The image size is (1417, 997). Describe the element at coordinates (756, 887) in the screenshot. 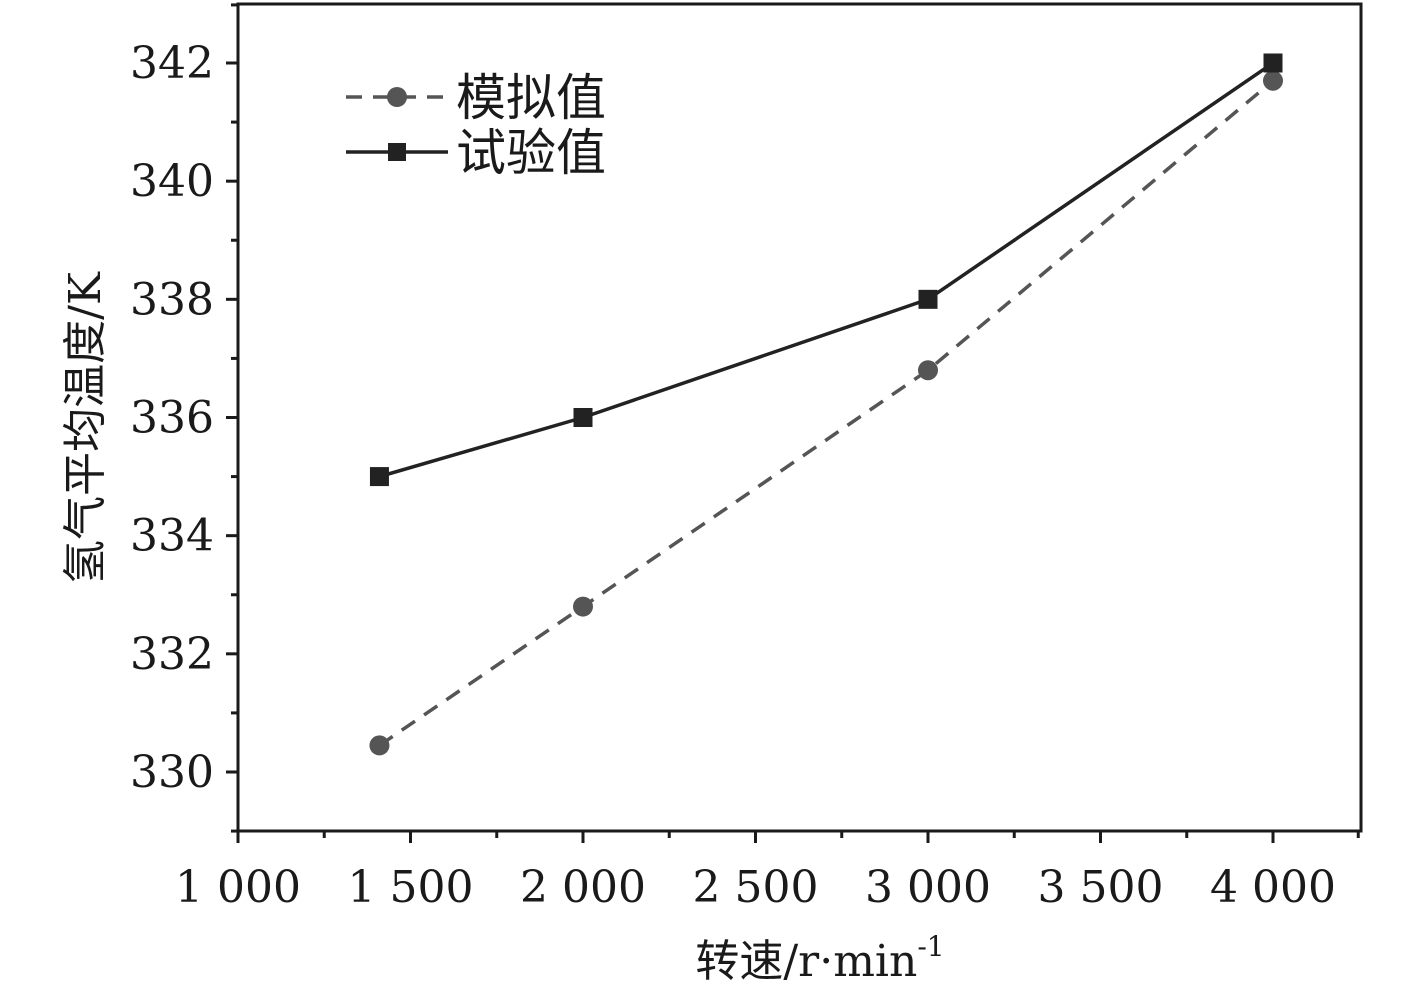

I see `x-tick-label: 2 500` at that location.